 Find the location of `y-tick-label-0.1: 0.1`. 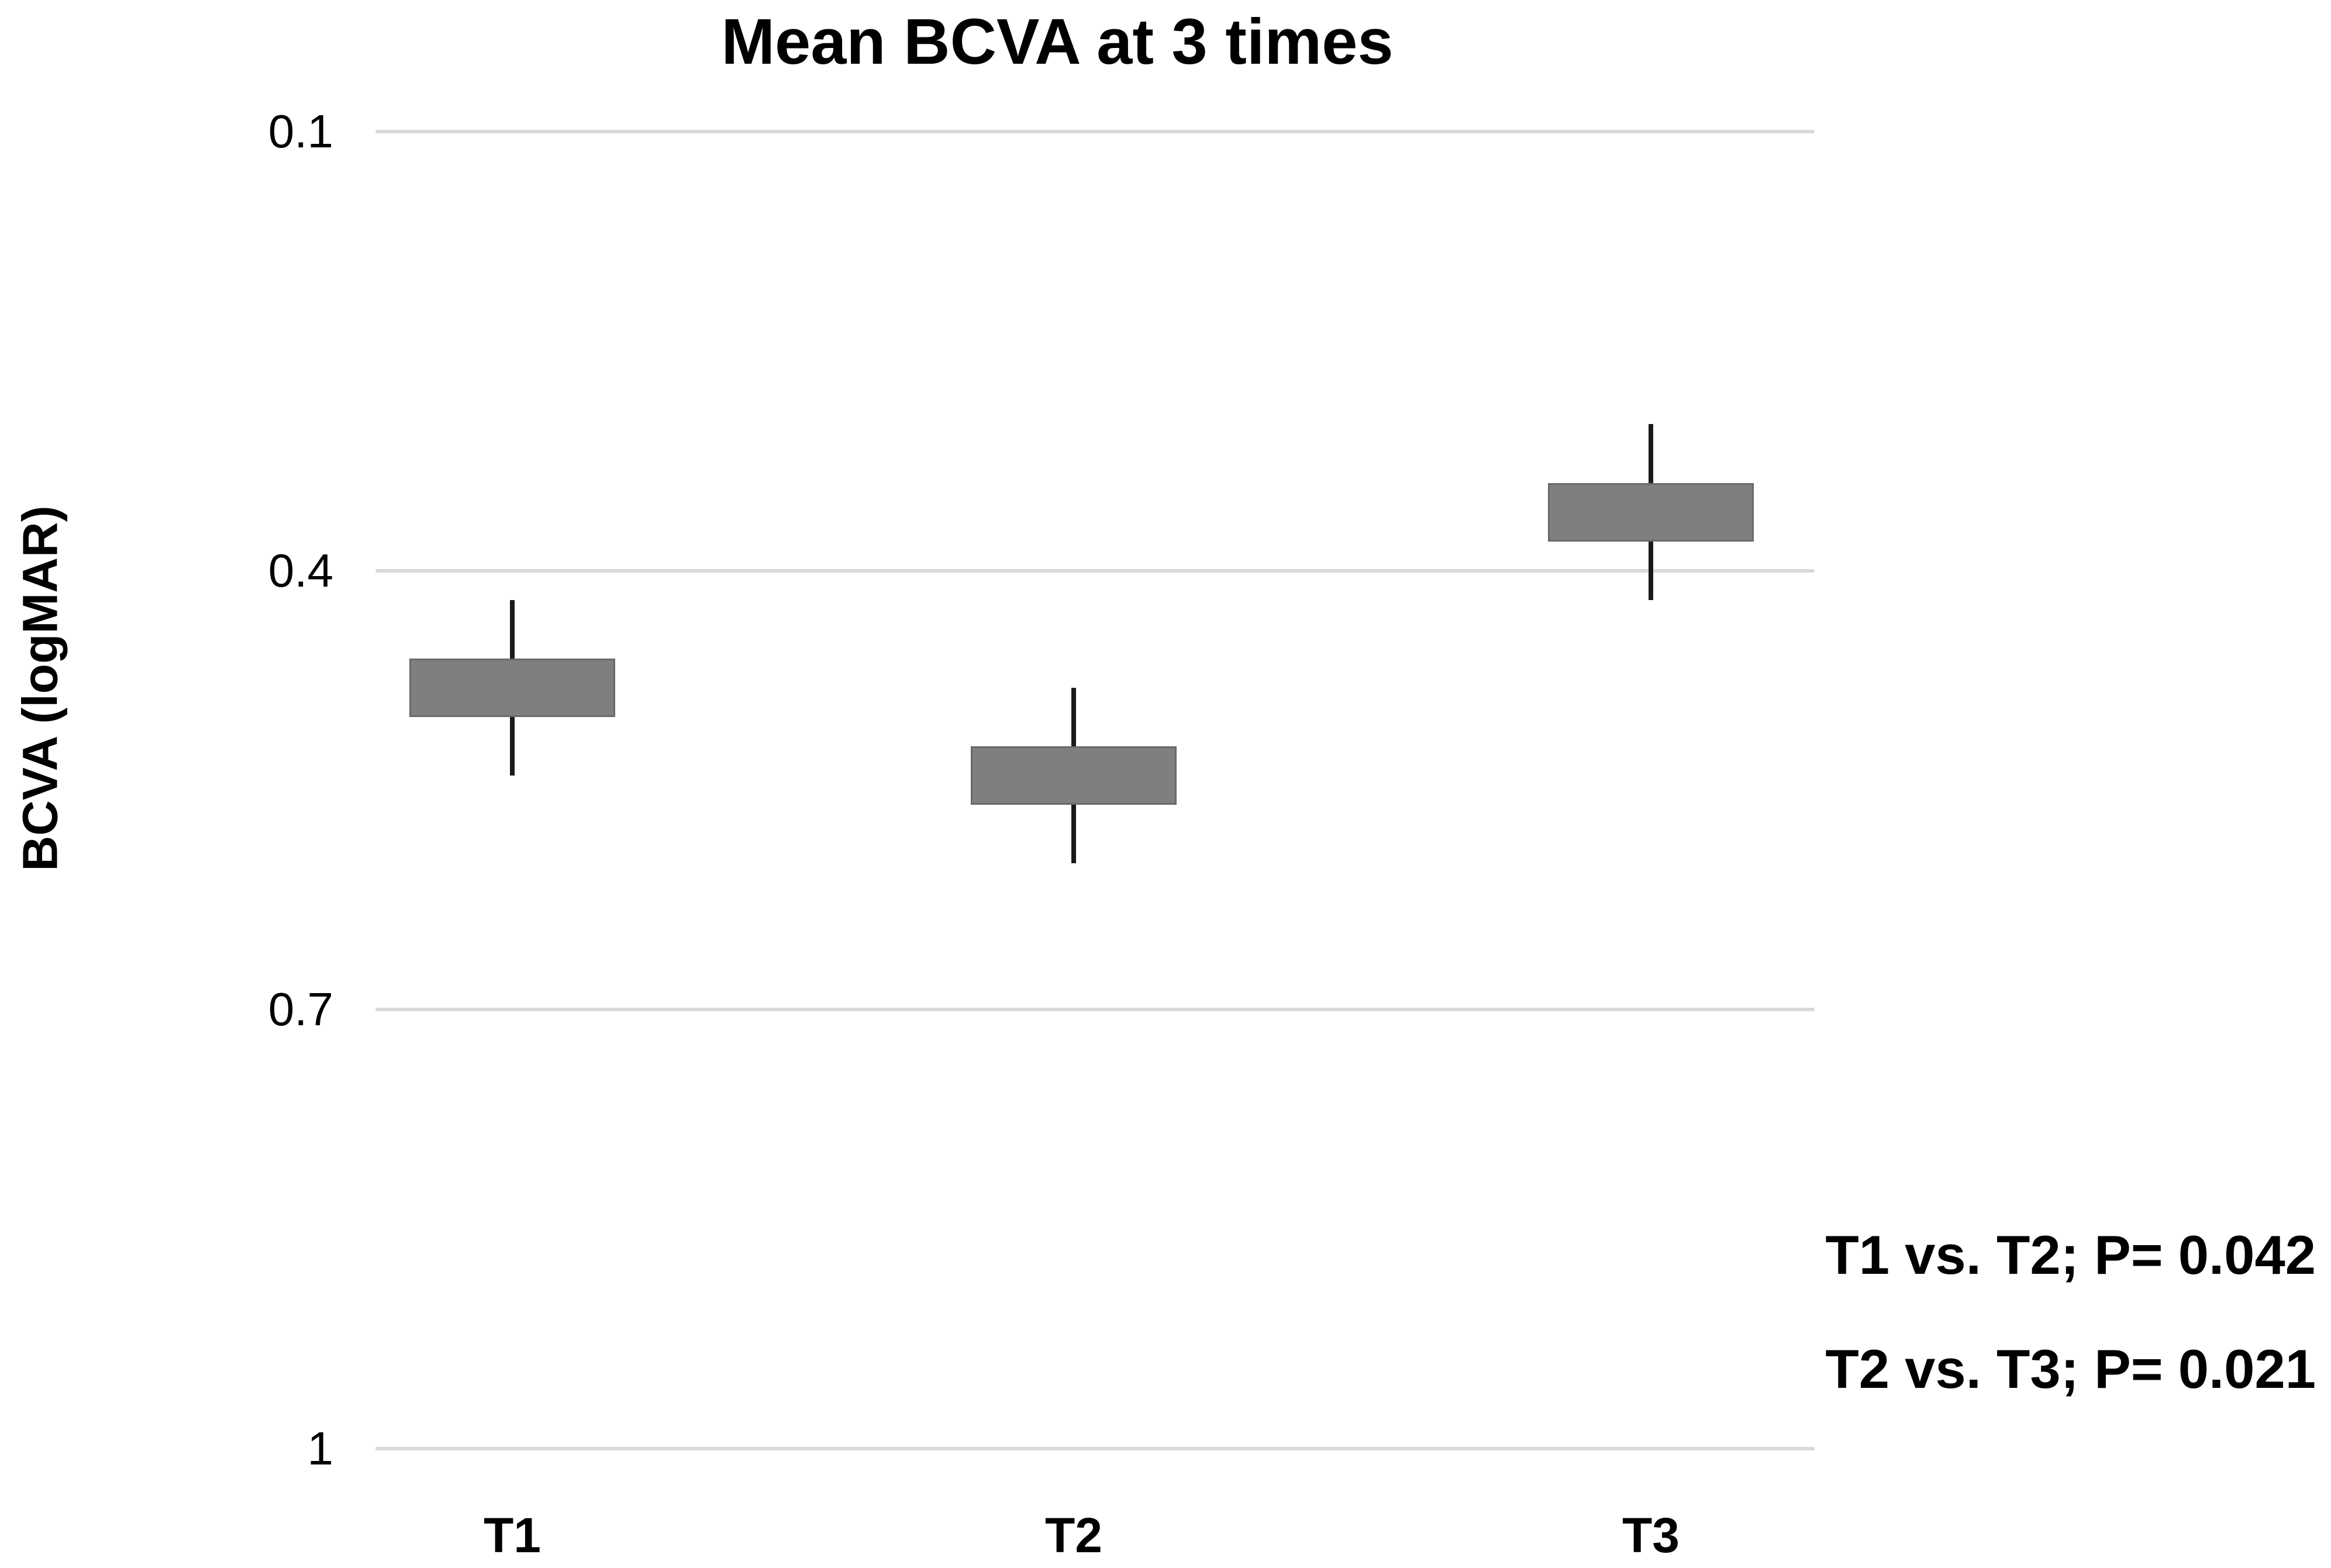

y-tick-label-0.1: 0.1 is located at coordinates (300, 131).